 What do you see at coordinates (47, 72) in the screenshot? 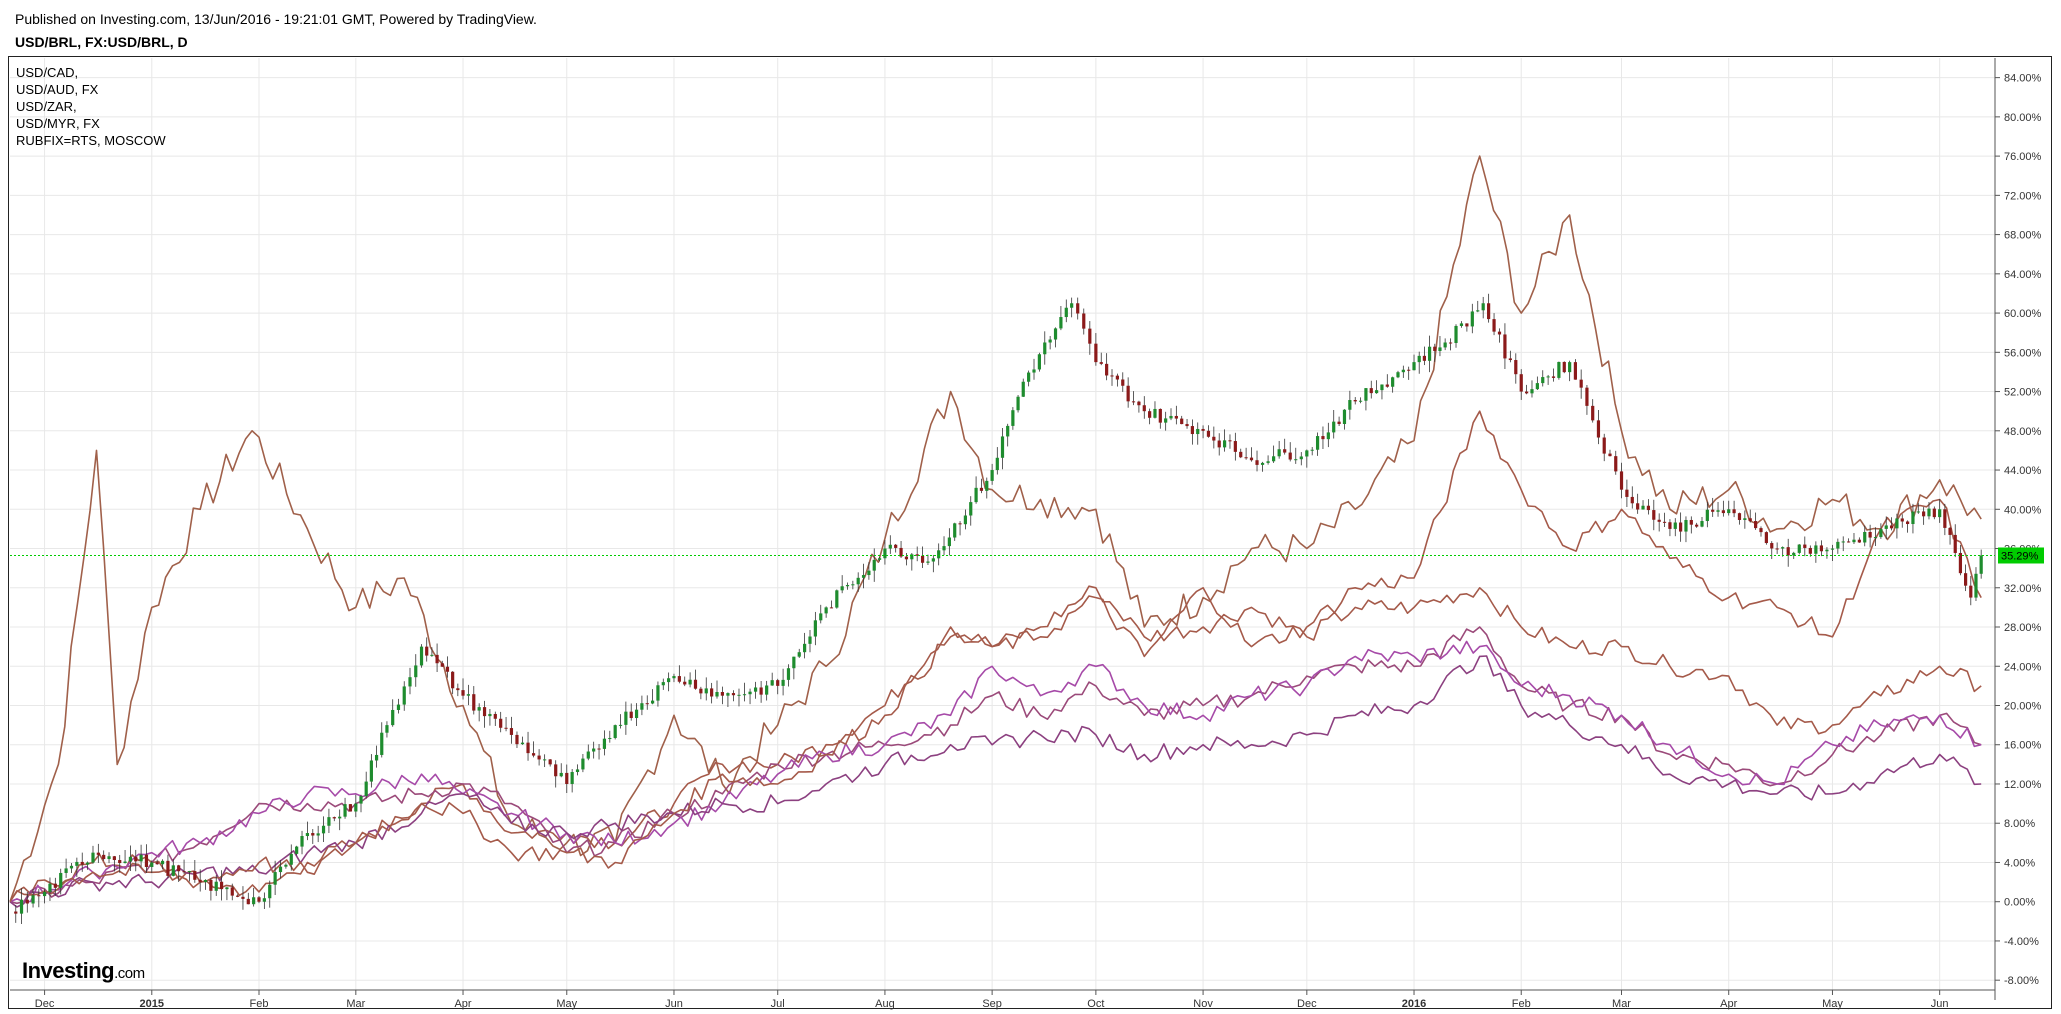
I see `legend-item-usd-cad: USD/CAD,` at bounding box center [47, 72].